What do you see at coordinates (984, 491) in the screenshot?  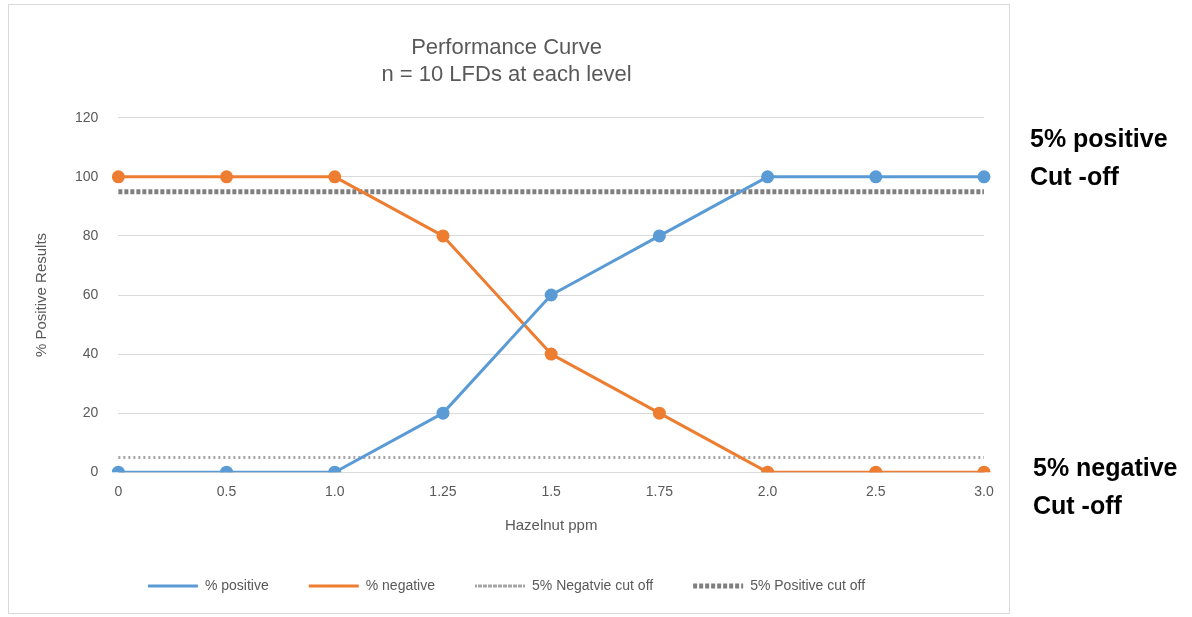 I see `x-tick-label: 3.0` at bounding box center [984, 491].